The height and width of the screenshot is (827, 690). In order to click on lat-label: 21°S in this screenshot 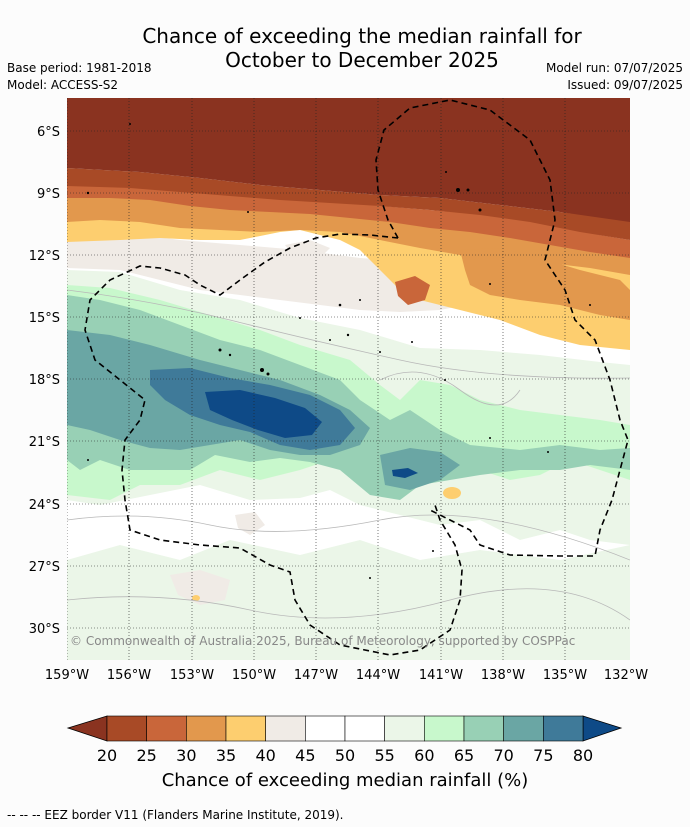, I will do `click(44, 442)`.